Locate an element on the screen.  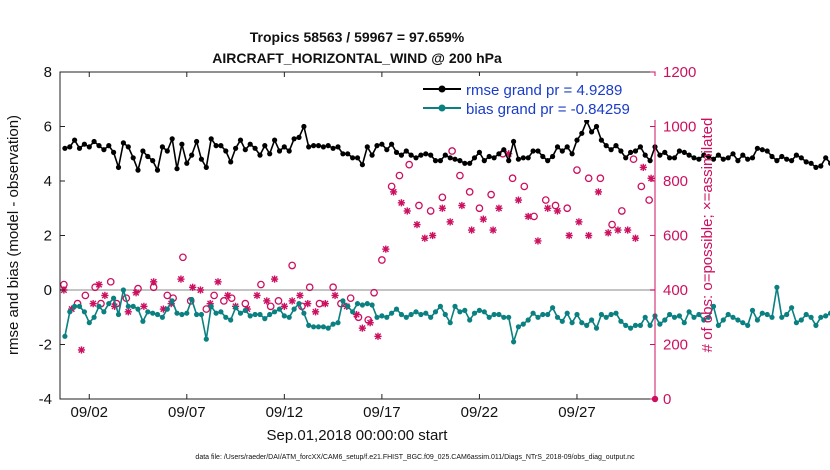
y-left-tick-label: 4 is located at coordinates (48, 181).